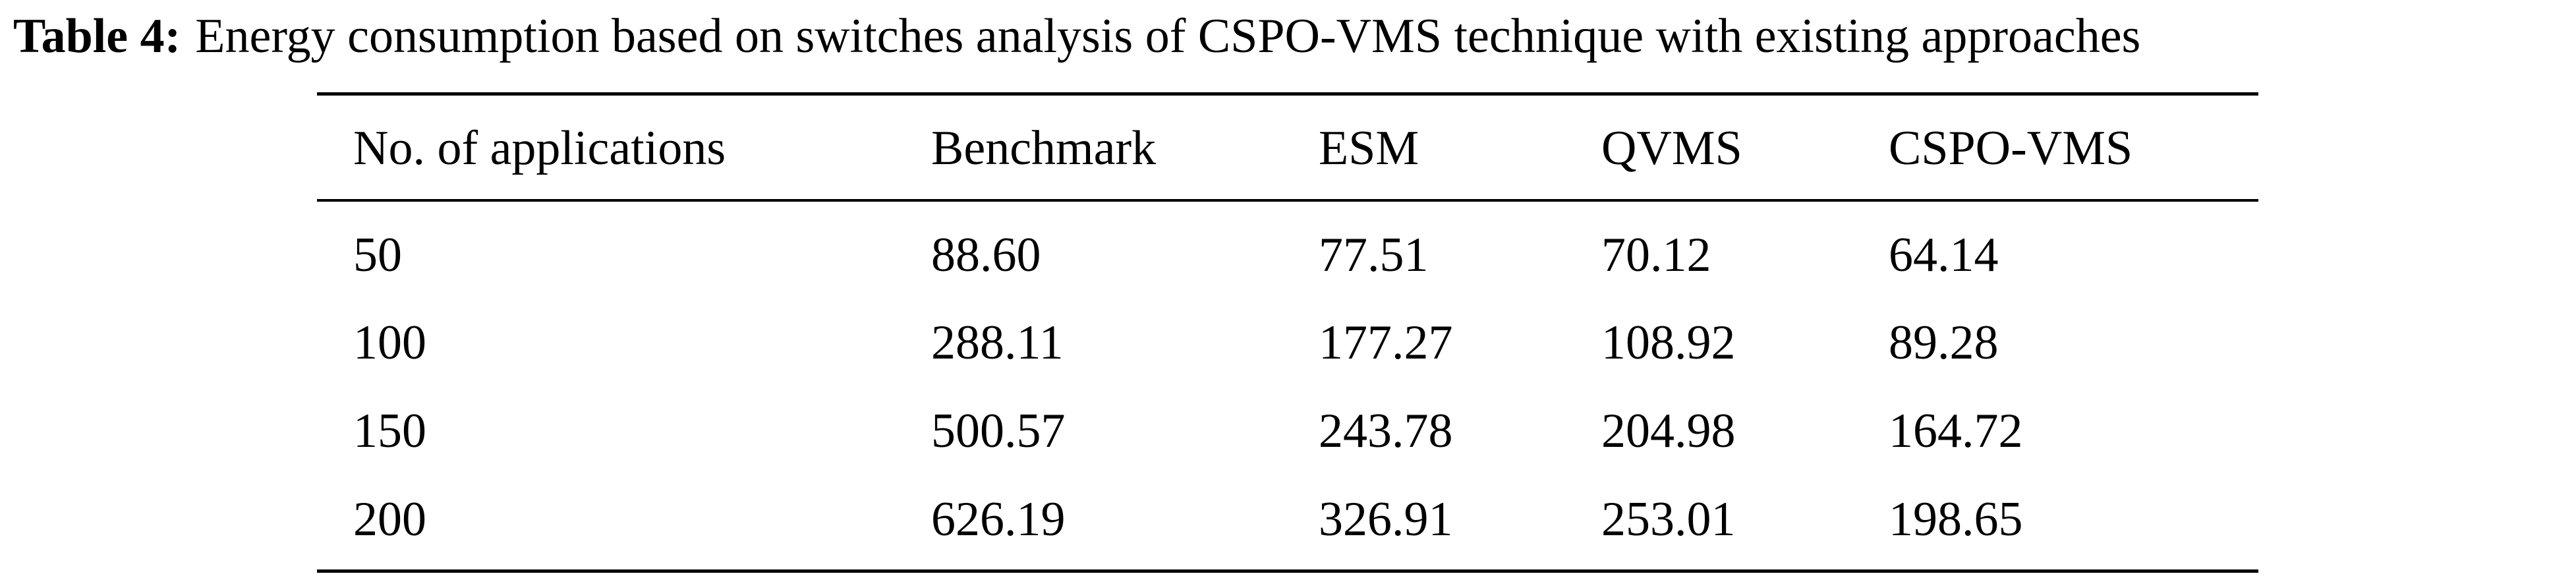 Image resolution: width=2576 pixels, height=580 pixels. I want to click on column-header: No. of applications, so click(539, 148).